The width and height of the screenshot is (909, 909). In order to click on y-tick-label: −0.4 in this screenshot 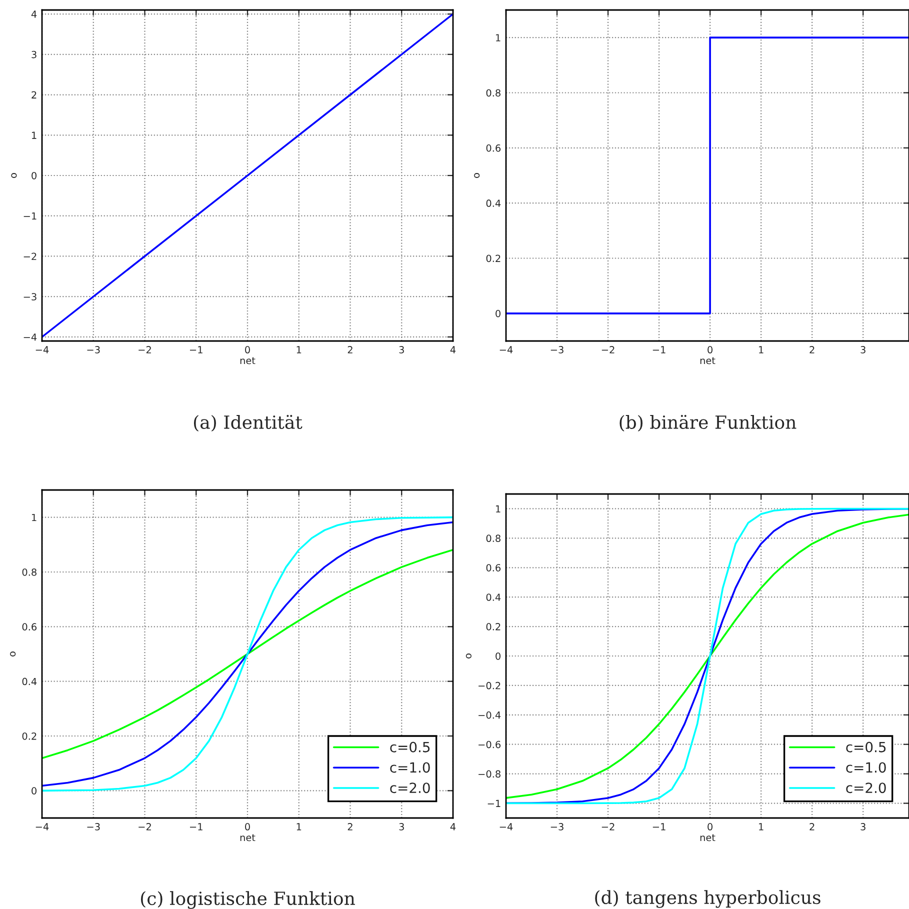, I will do `click(489, 715)`.